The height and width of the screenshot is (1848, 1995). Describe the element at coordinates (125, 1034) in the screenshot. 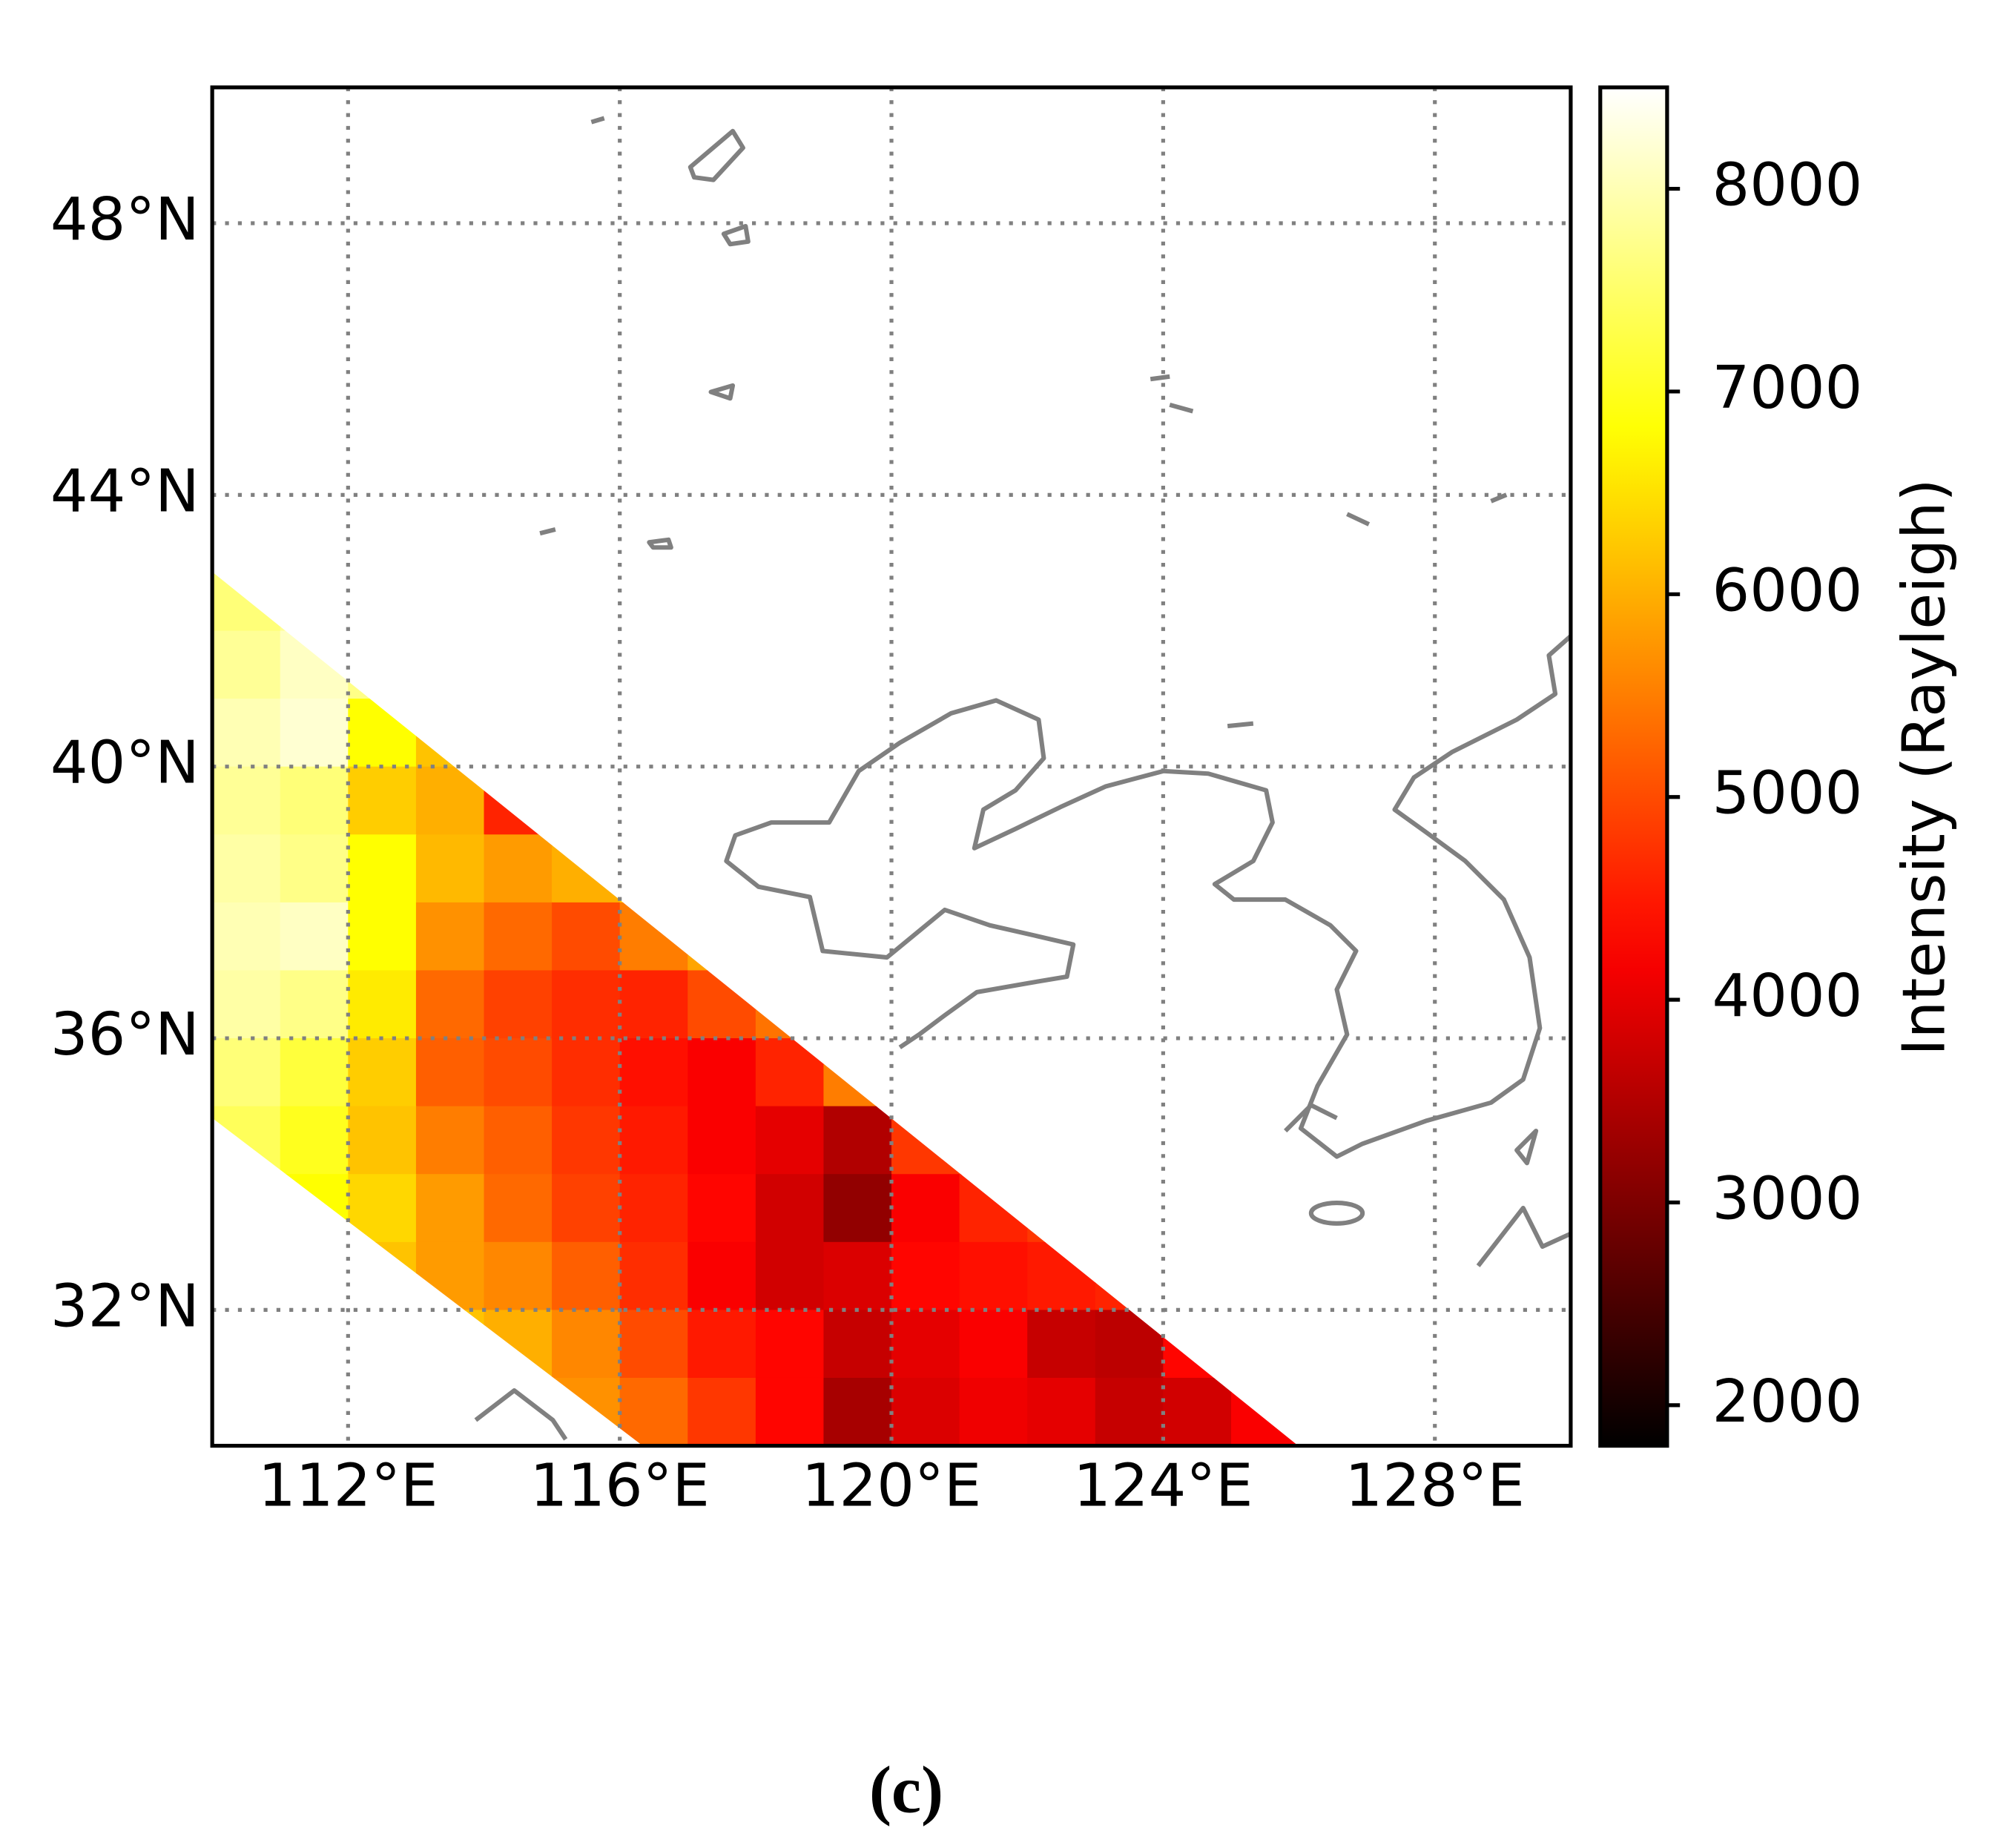

I see `y-tick-label: 36°N` at that location.